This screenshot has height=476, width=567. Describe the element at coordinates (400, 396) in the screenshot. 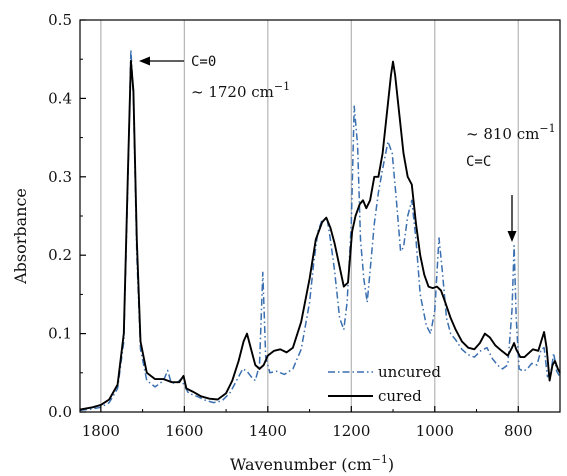

I see `legend-label-cured: cured` at that location.